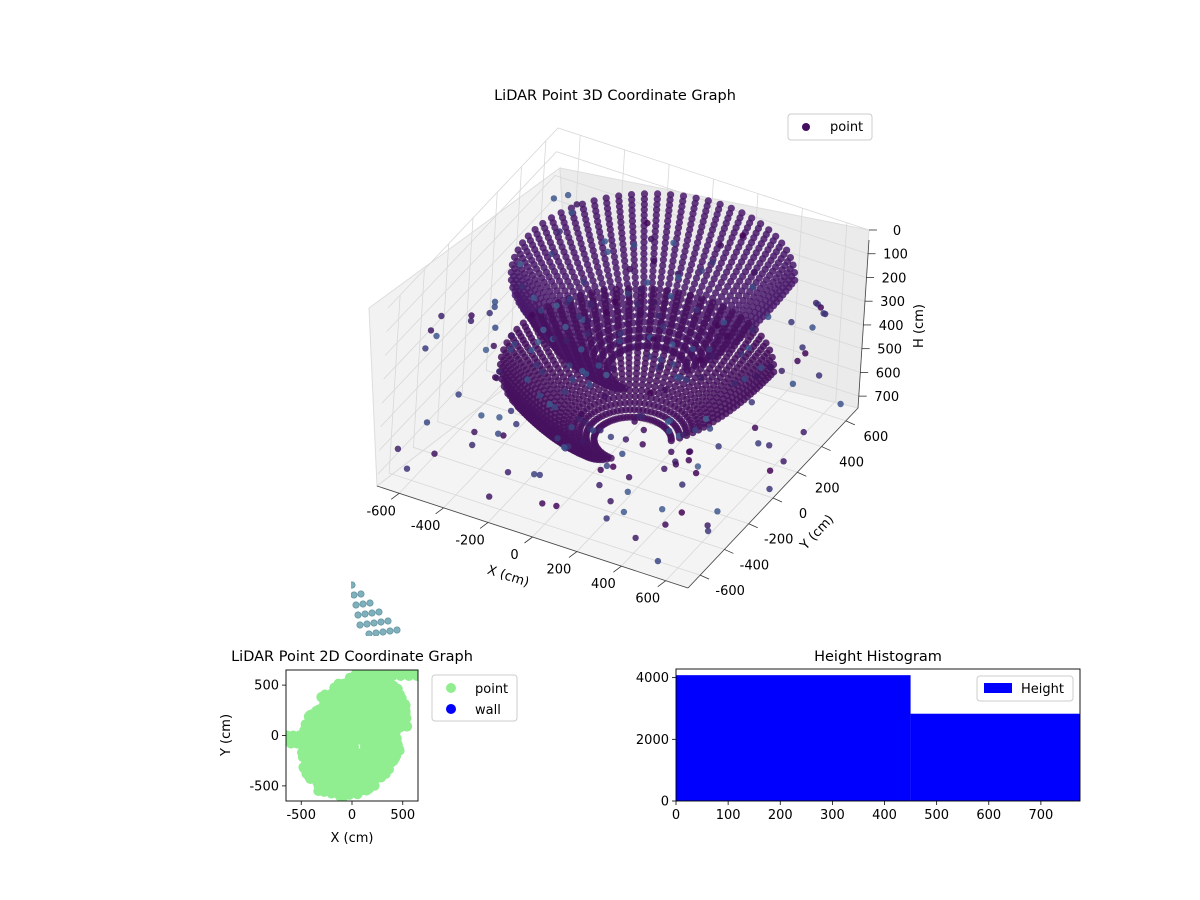 Image resolution: width=1200 pixels, height=900 pixels. What do you see at coordinates (474, 698) in the screenshot?
I see `legend-2d: point wall` at bounding box center [474, 698].